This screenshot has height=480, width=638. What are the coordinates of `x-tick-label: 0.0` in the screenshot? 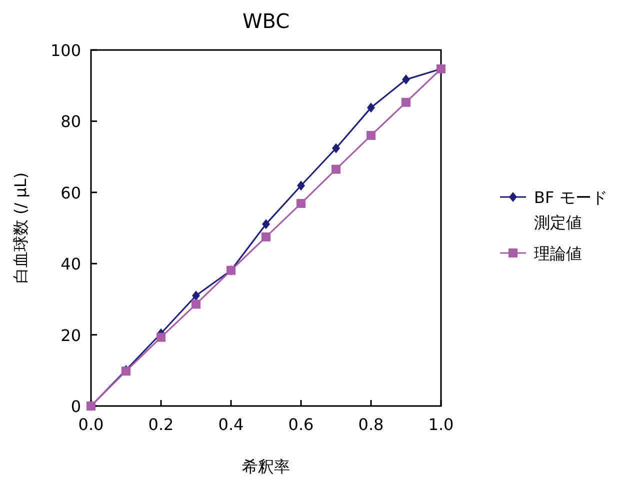 It's located at (91, 424).